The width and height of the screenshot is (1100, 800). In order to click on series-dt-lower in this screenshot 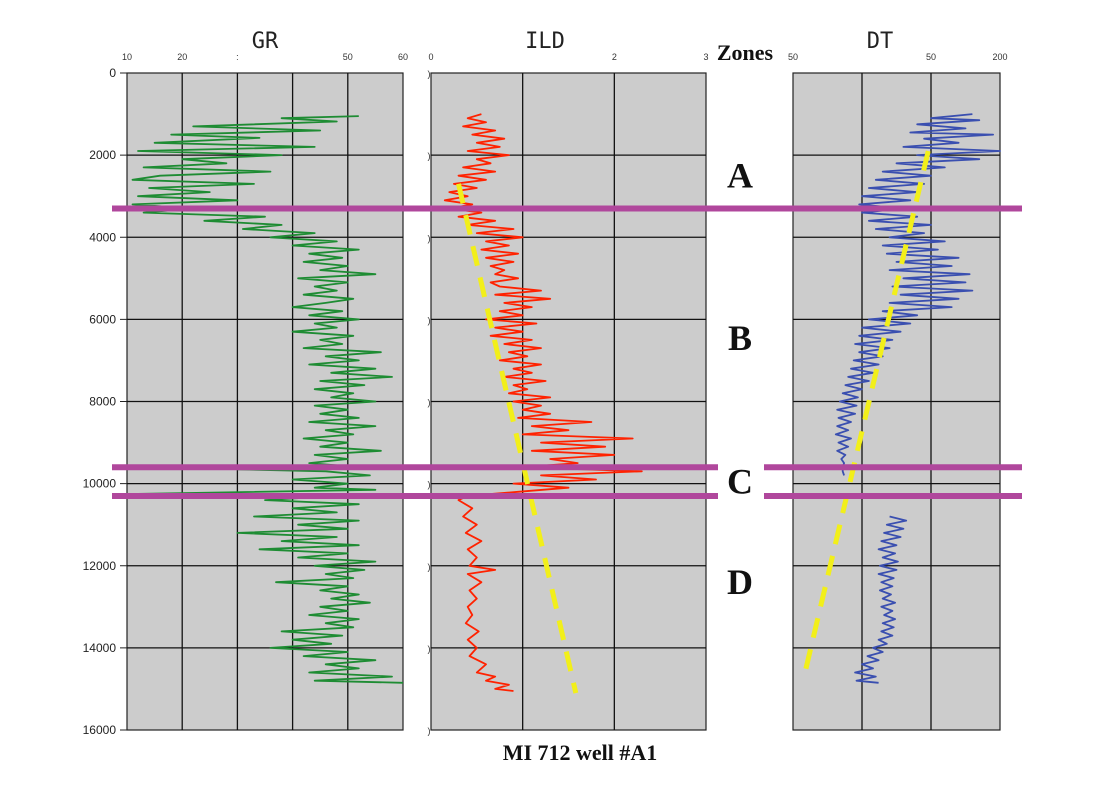, I will do `click(881, 599)`.